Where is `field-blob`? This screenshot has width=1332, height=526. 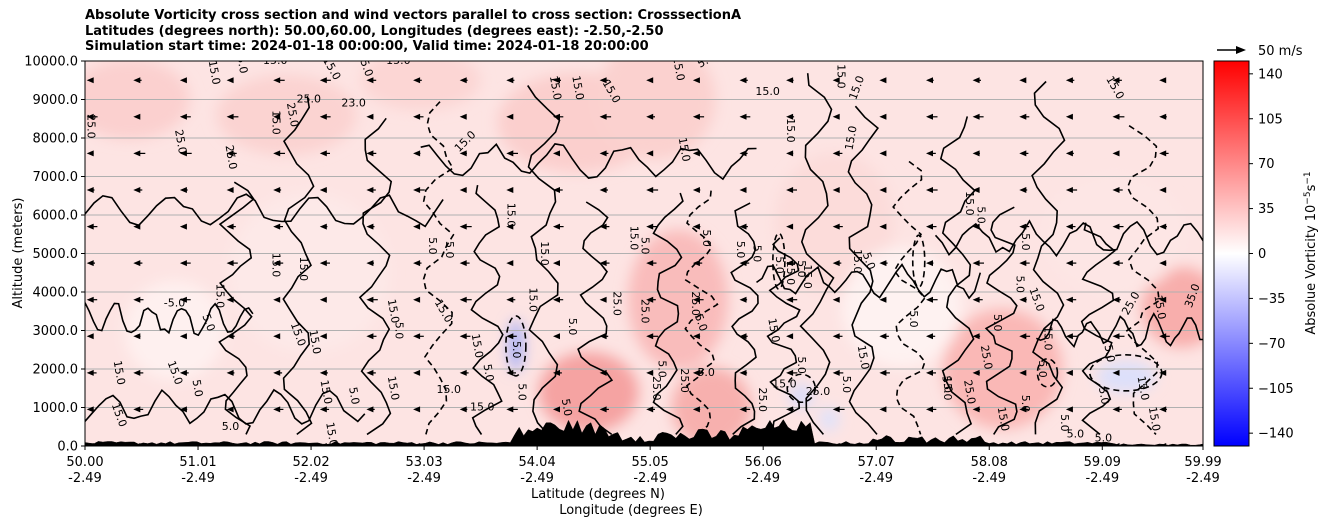 field-blob is located at coordinates (834, 222).